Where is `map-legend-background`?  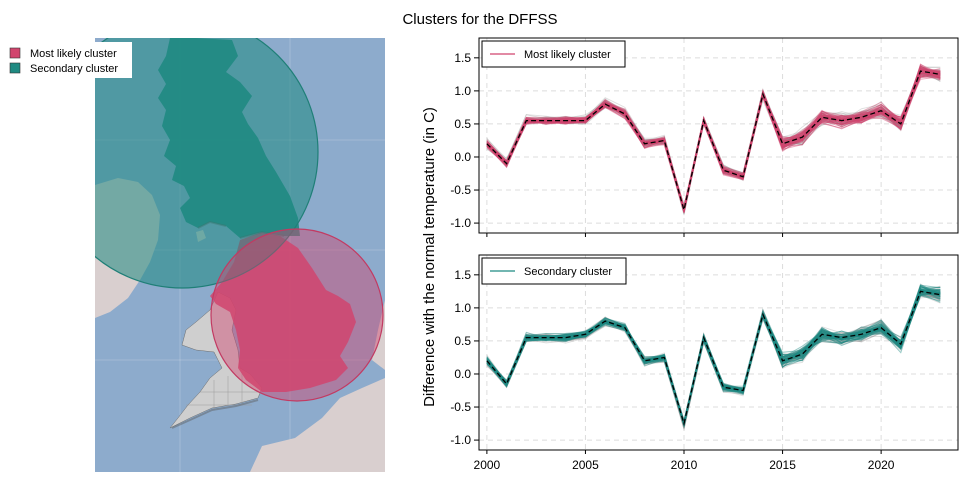
map-legend-background is located at coordinates (68, 60).